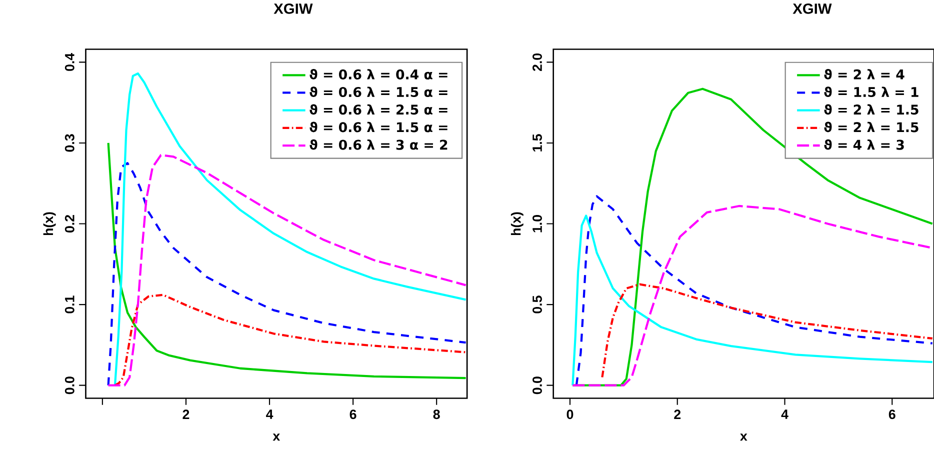  What do you see at coordinates (871, 92) in the screenshot?
I see `legend-label: ϑ = 1.5 λ = 1` at bounding box center [871, 92].